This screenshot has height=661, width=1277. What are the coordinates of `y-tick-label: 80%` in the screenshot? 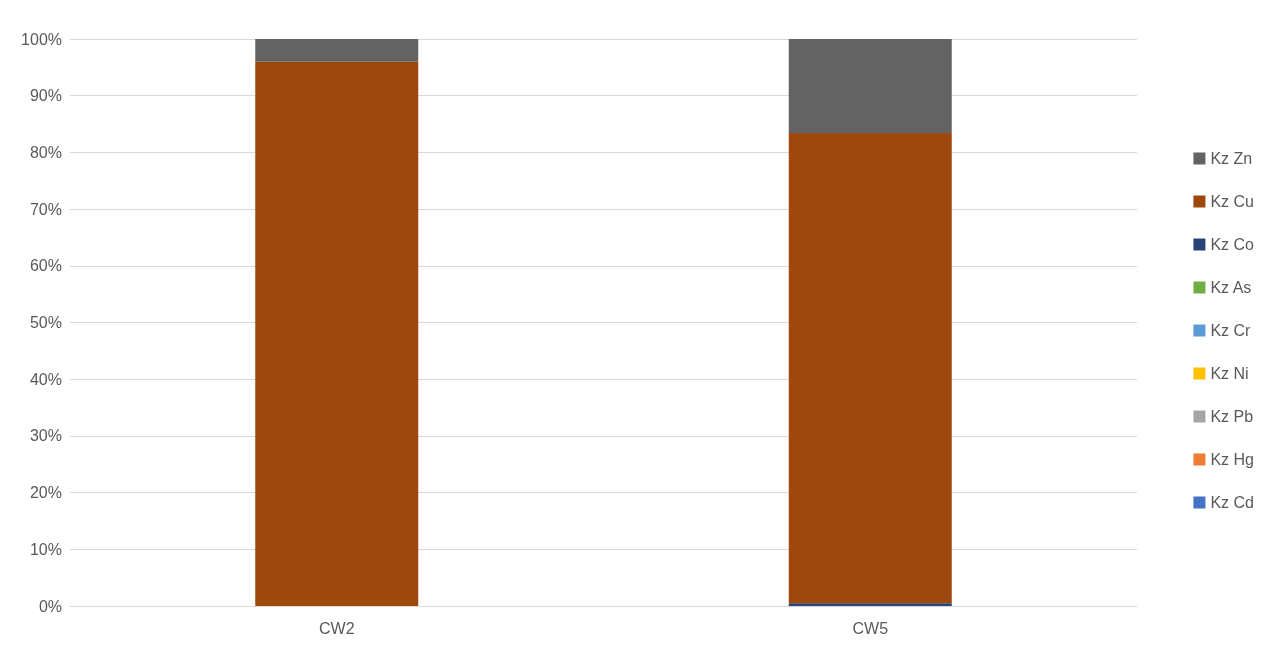 It's located at (45, 152).